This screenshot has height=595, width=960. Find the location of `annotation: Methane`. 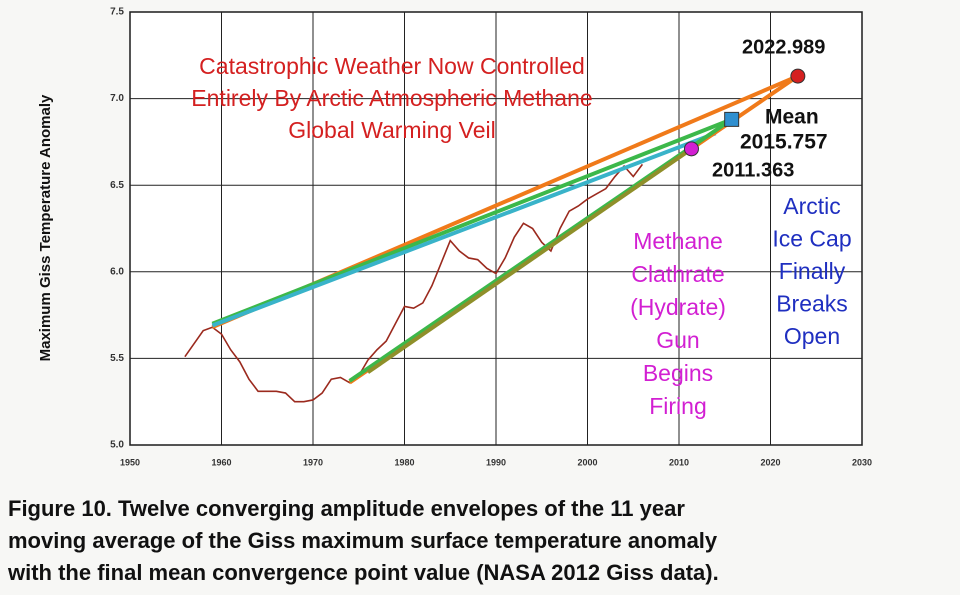

annotation: Methane is located at coordinates (678, 241).